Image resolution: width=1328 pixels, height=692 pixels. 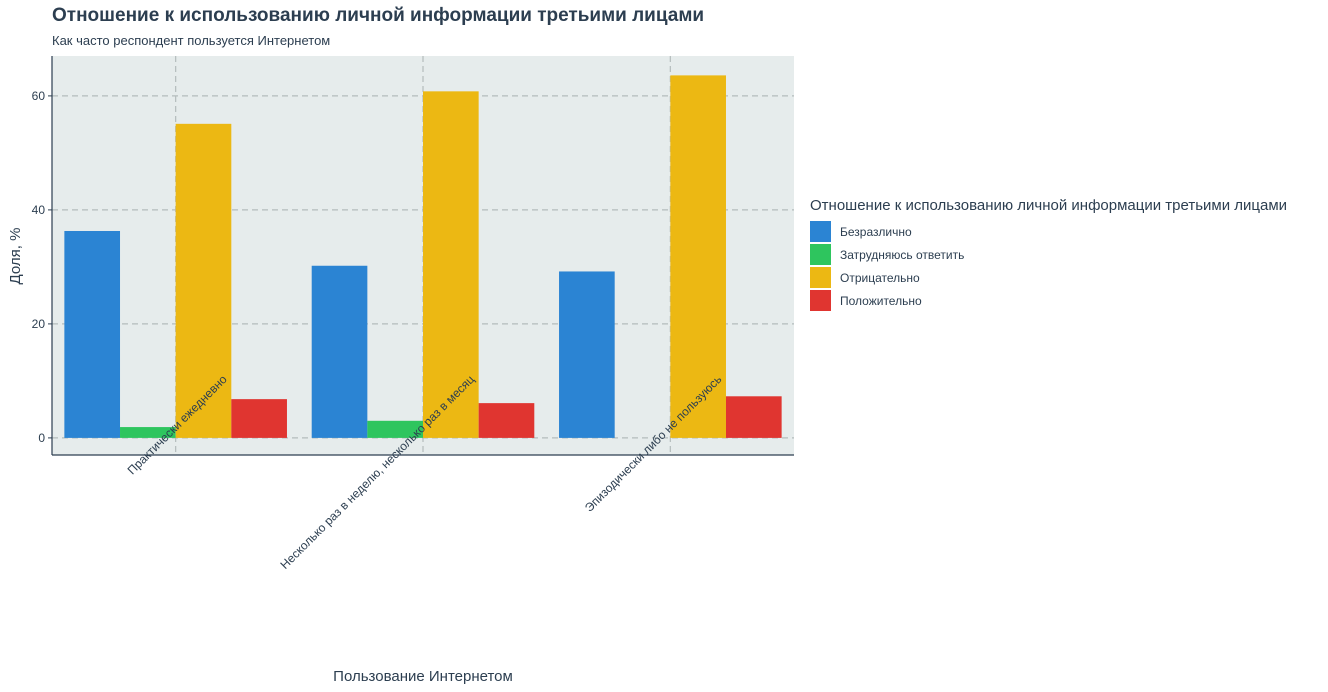 I want to click on y-tick-label: 60, so click(x=39, y=96).